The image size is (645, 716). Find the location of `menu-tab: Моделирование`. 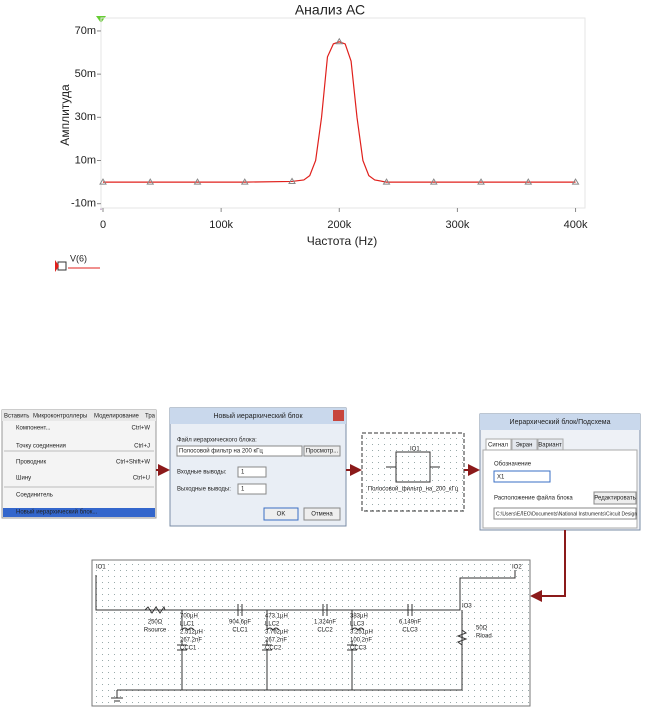

menu-tab: Моделирование is located at coordinates (117, 417).